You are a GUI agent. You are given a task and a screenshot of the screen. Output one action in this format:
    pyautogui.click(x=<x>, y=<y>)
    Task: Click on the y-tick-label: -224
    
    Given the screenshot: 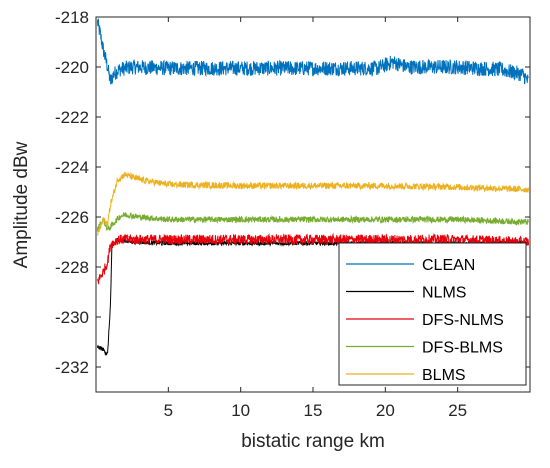 What is the action you would take?
    pyautogui.click(x=72, y=167)
    